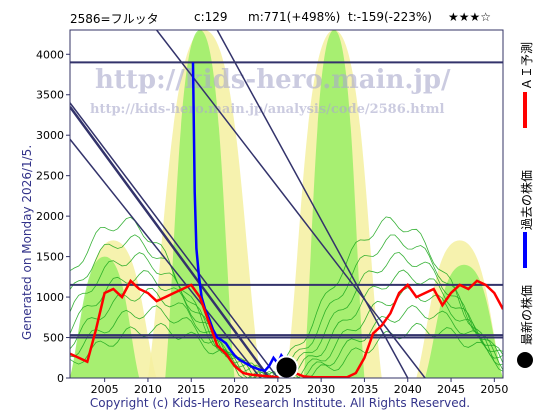 The image size is (560, 420). I want to click on x-tick-label-6: 2035, so click(364, 389).